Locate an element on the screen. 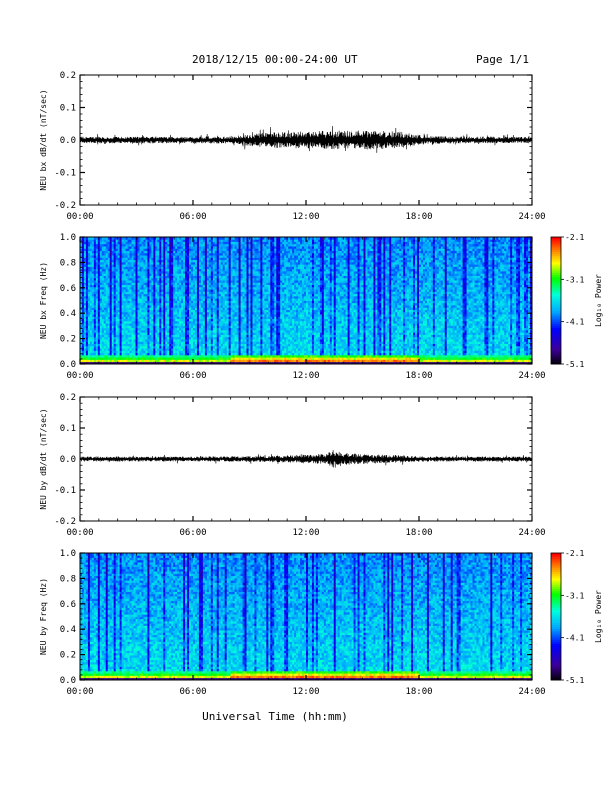  bx-dbdt-x-tick-label: 00:00 is located at coordinates (79, 217).